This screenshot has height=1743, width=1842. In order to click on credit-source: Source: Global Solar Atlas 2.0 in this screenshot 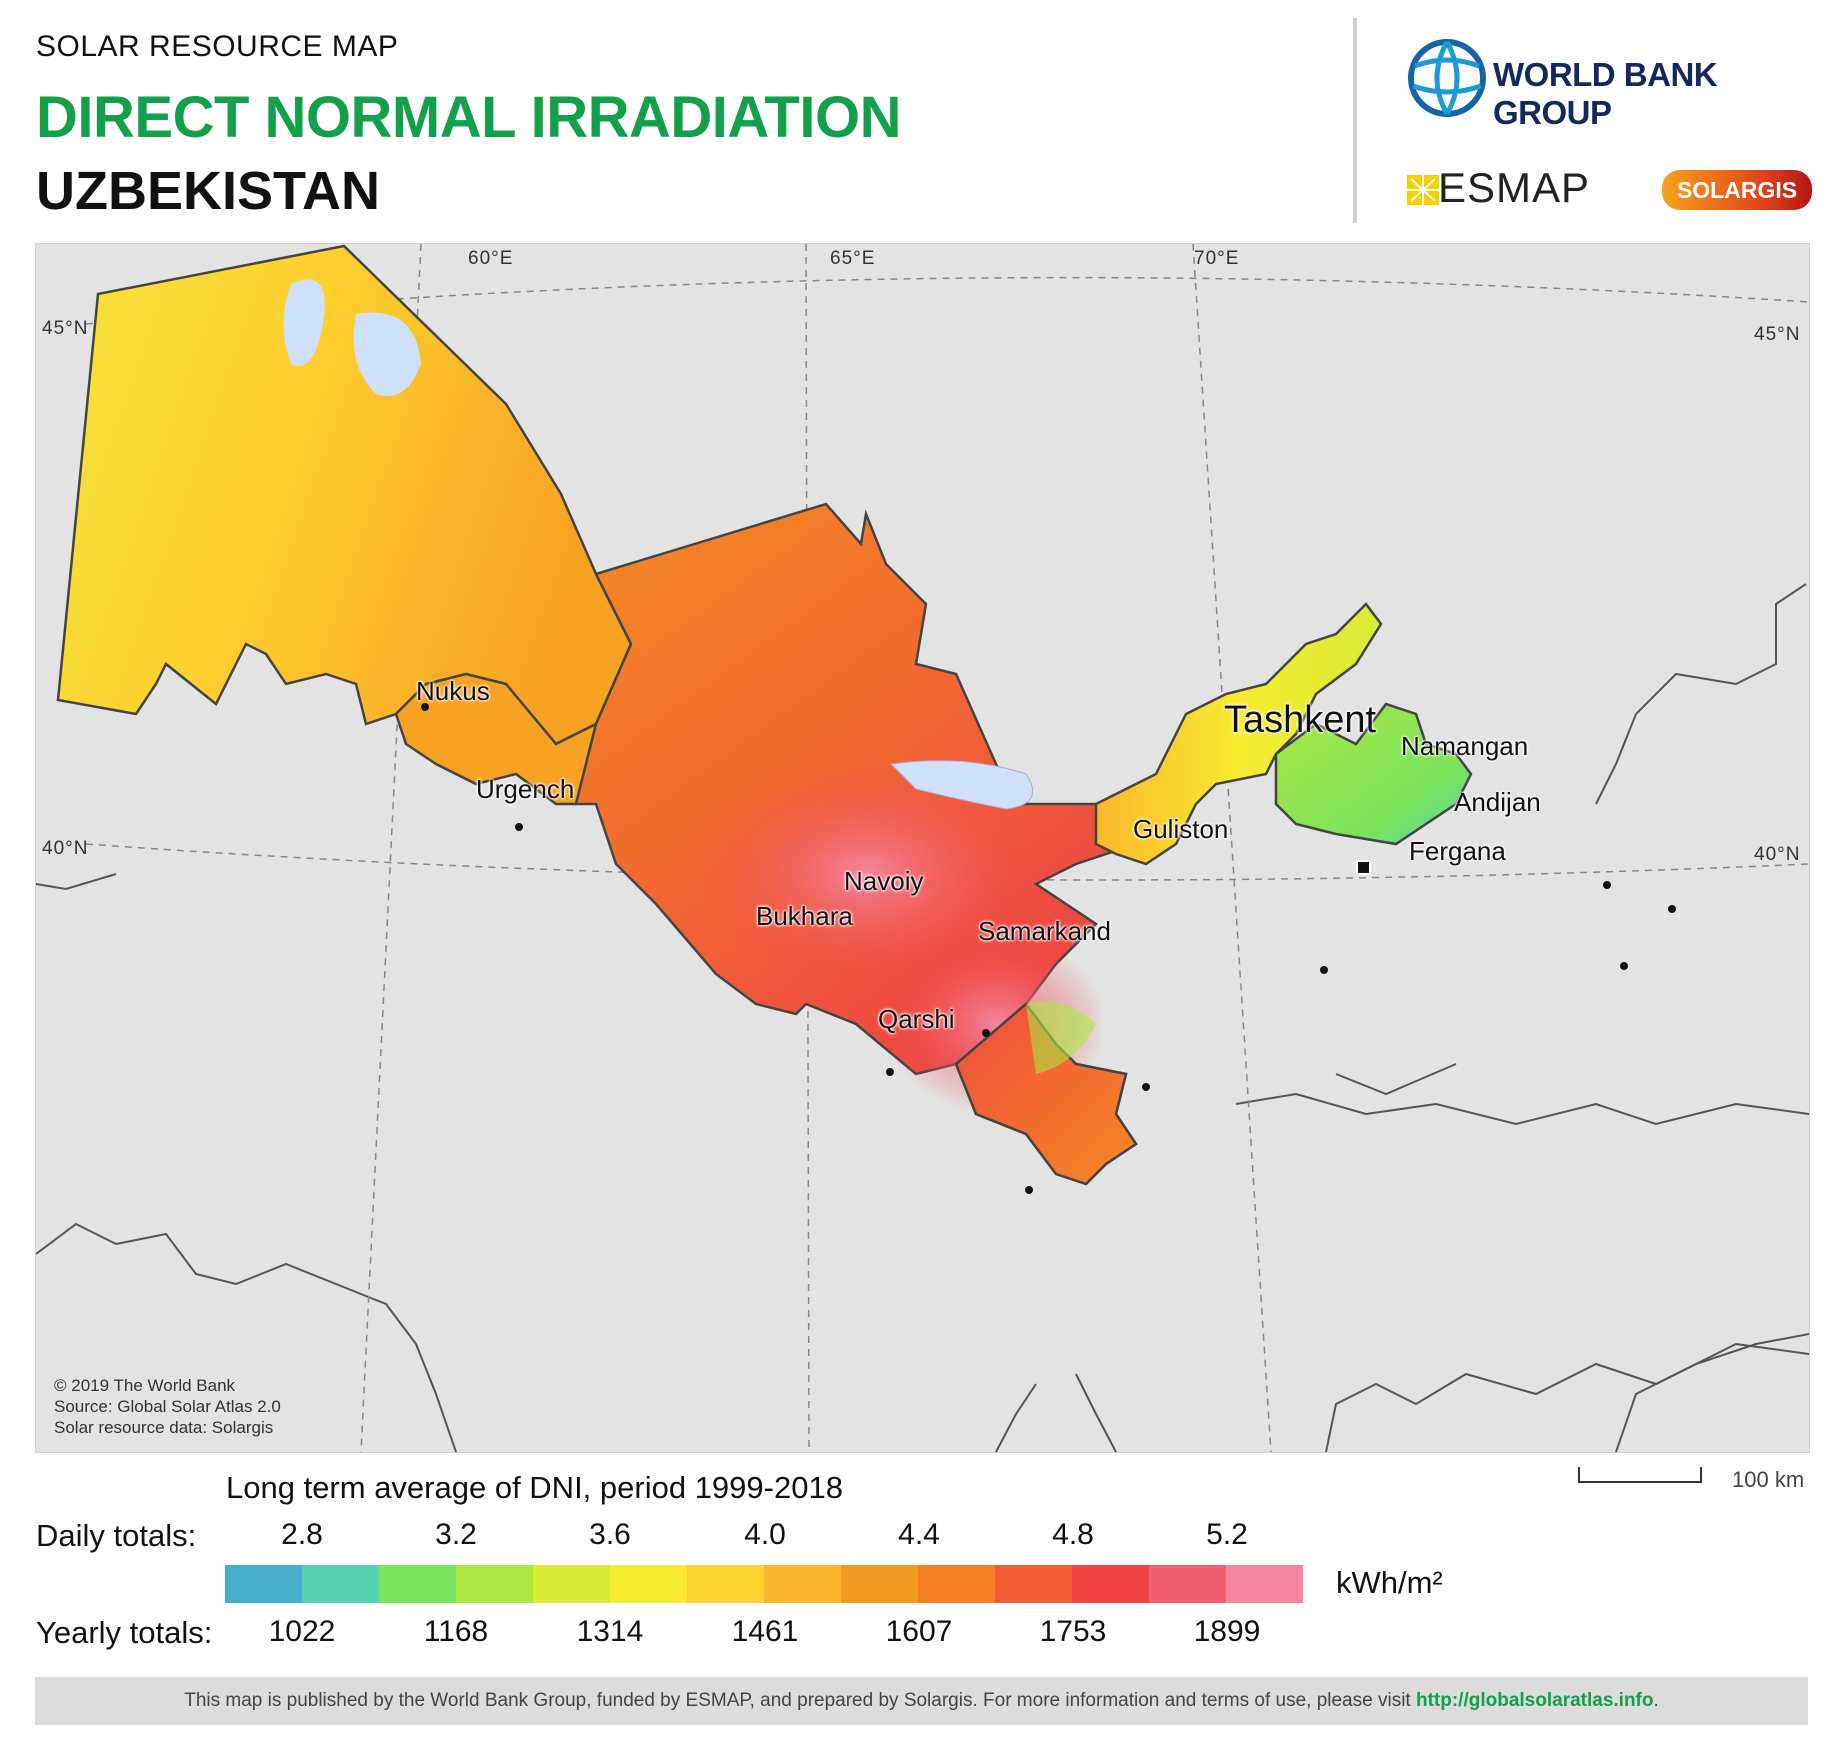, I will do `click(167, 1406)`.